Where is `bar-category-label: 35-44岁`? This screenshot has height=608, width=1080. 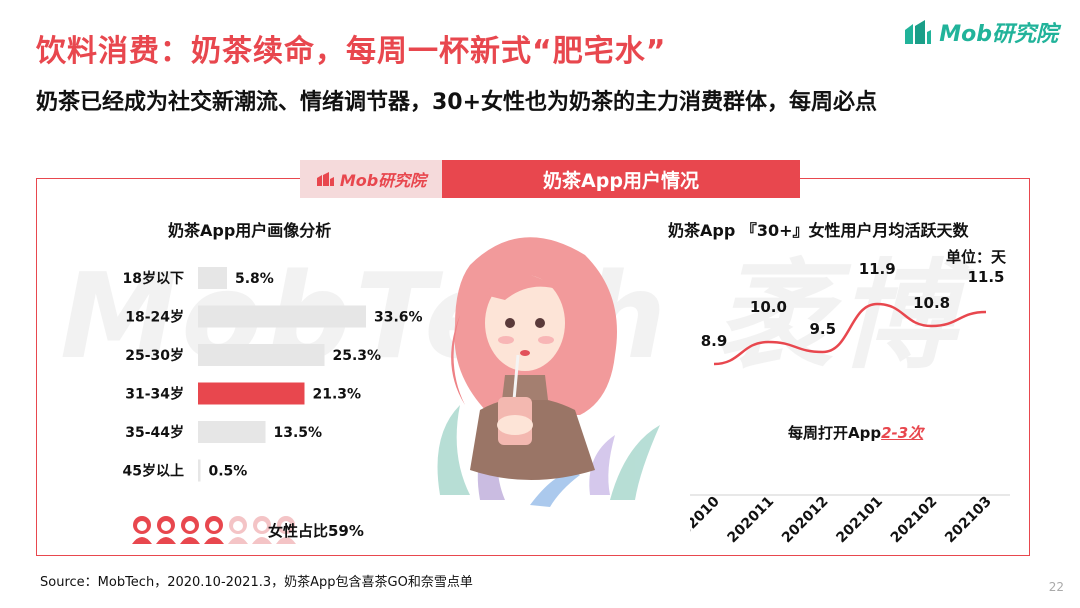
bar-category-label: 35-44岁 is located at coordinates (154, 432).